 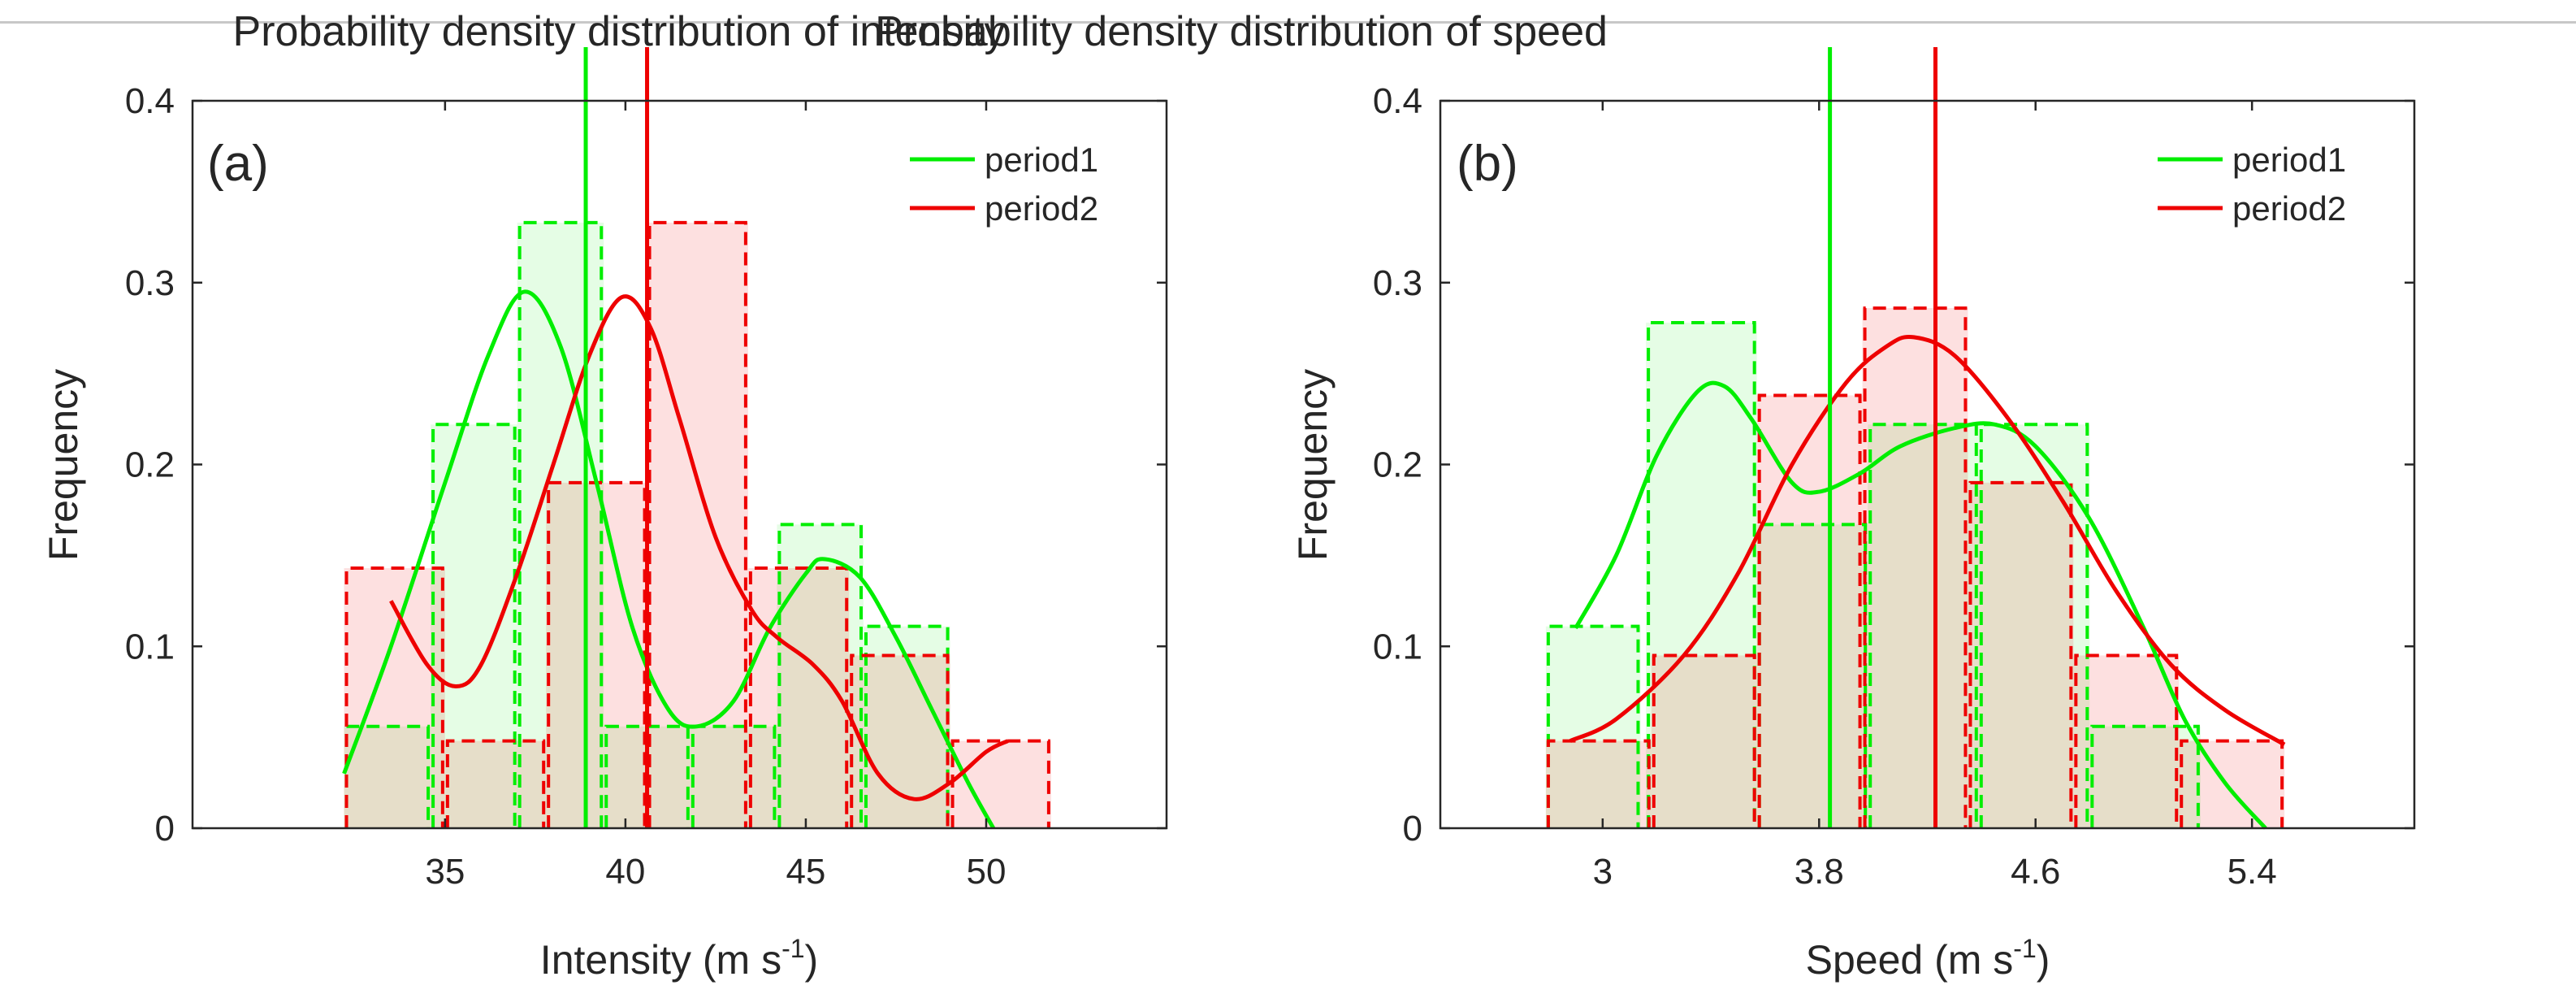 What do you see at coordinates (679, 959) in the screenshot?
I see `x-axis-label: Intensity (m s-1)` at bounding box center [679, 959].